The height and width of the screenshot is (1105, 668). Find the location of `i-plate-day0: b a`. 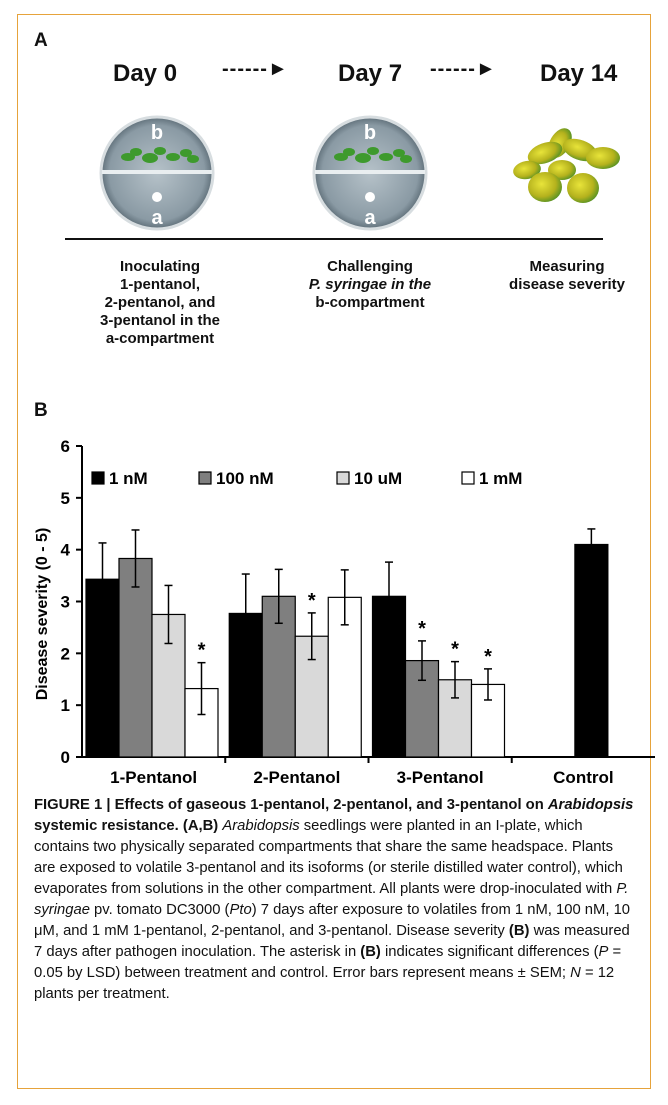

i-plate-day0: b a is located at coordinates (157, 173).